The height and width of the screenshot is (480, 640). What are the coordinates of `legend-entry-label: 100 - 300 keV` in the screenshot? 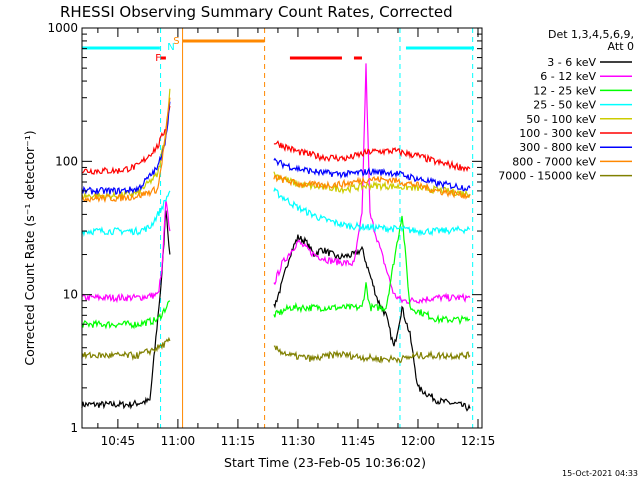 It's located at (557, 133).